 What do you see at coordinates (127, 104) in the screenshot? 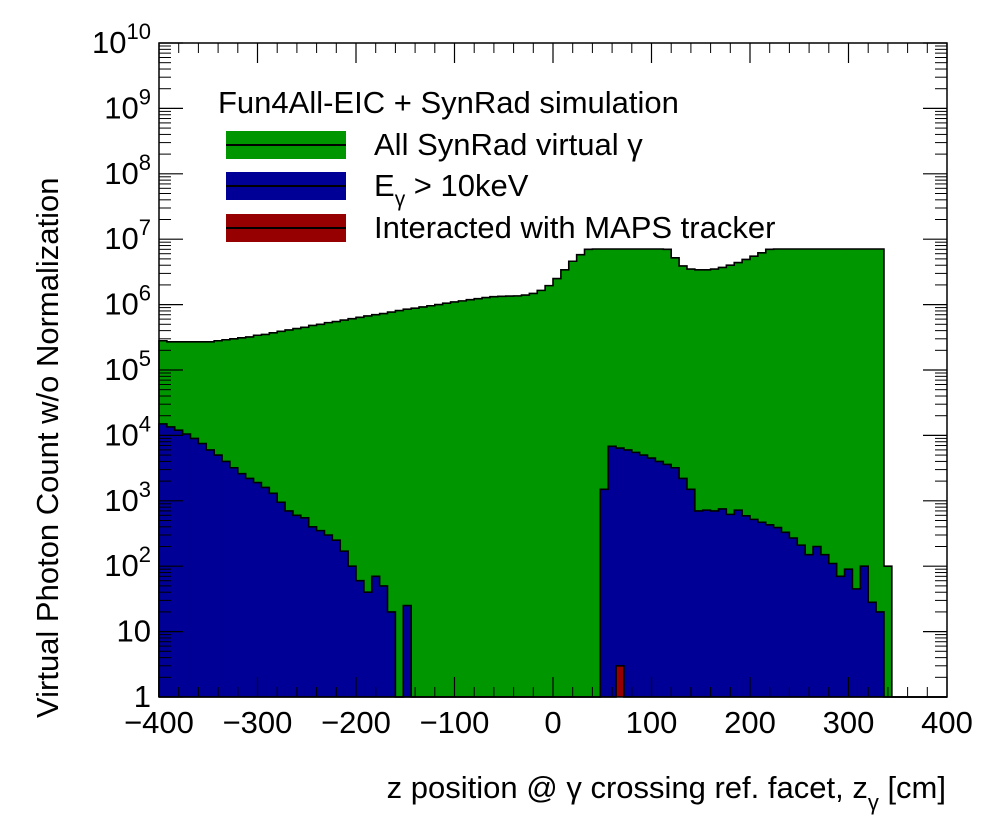
I see `y-tick-label: 10⁹` at bounding box center [127, 104].